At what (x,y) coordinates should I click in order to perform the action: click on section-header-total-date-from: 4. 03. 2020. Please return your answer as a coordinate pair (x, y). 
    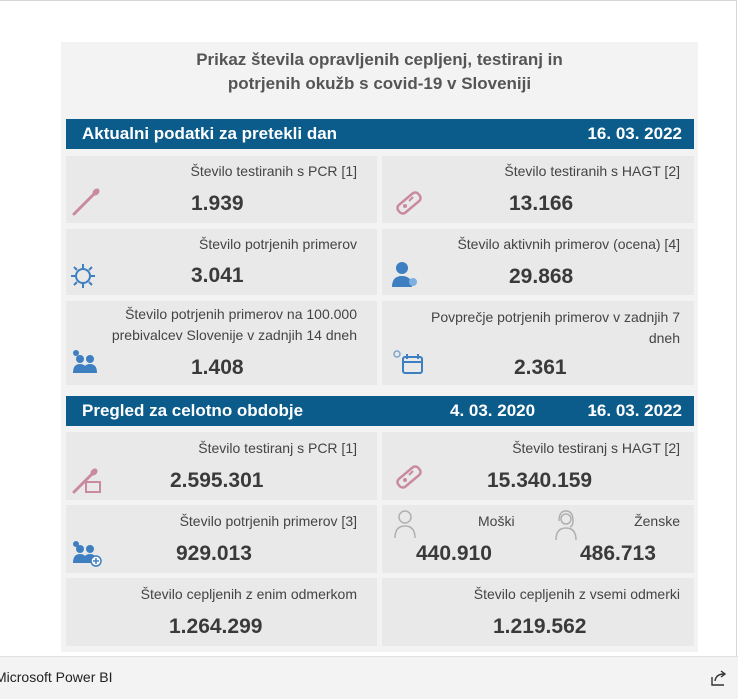
    Looking at the image, I should click on (493, 410).